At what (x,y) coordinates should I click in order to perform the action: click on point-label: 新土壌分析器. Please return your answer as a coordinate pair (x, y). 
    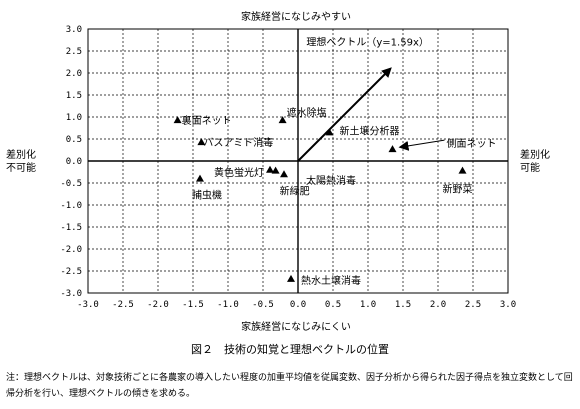
    Looking at the image, I should click on (370, 130).